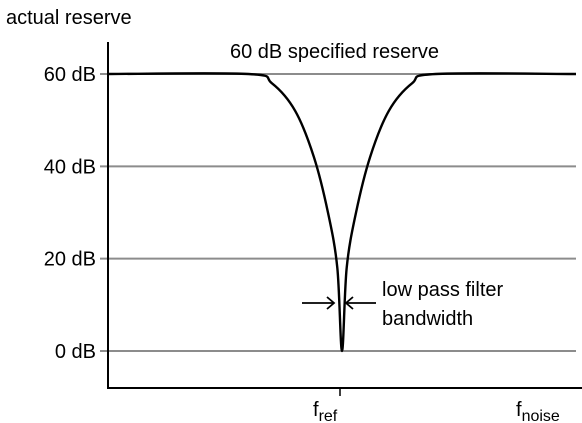 This screenshot has height=423, width=582. Describe the element at coordinates (427, 319) in the screenshot. I see `bandwidth-annotation-line2: bandwidth` at that location.